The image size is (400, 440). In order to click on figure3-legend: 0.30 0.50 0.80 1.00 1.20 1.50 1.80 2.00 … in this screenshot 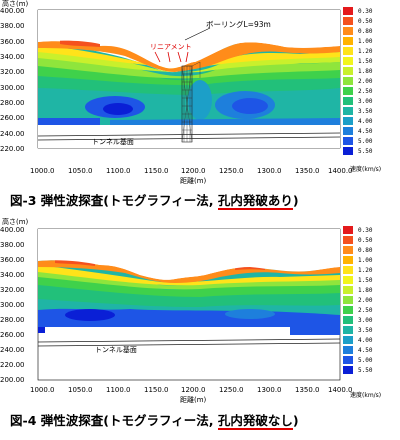, I will do `click(369, 81)`.